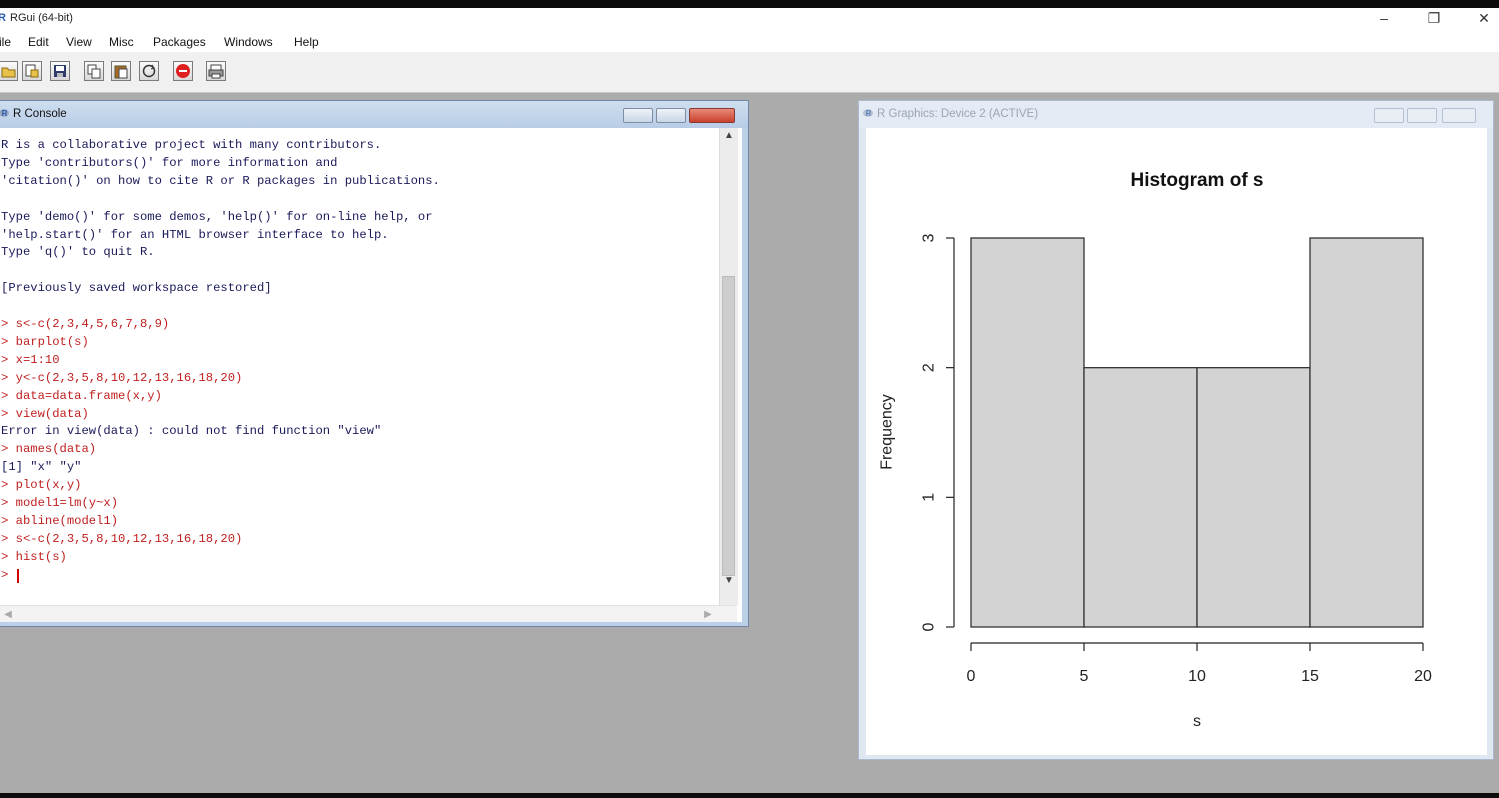  I want to click on menu-misc: Misc, so click(121, 42).